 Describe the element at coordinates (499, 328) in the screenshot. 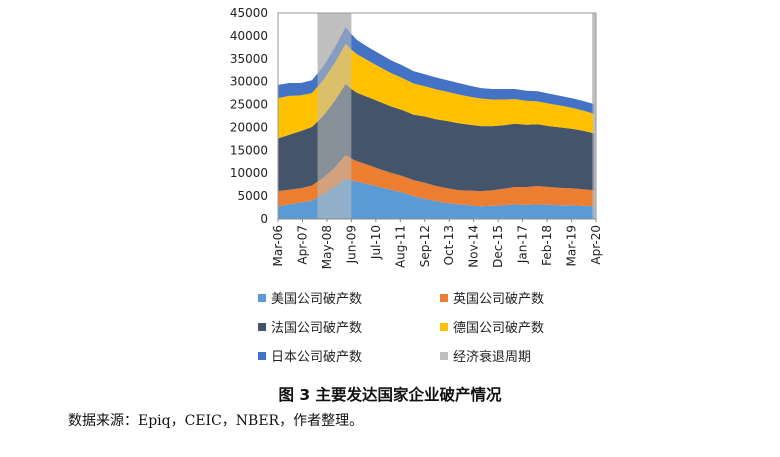

I see `legend-label: 德国公司破产数` at that location.